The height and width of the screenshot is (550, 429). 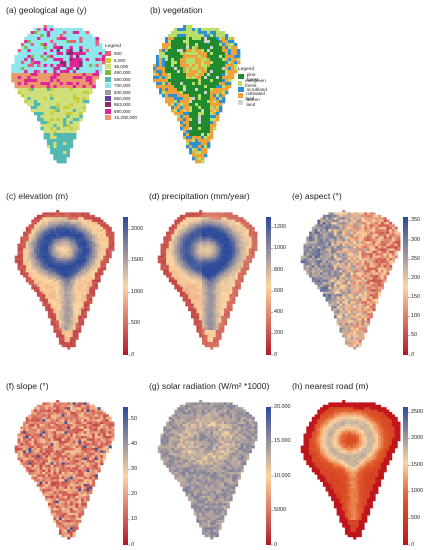 I want to click on geological-age-legend-item: 15,200,000, so click(x=121, y=117).